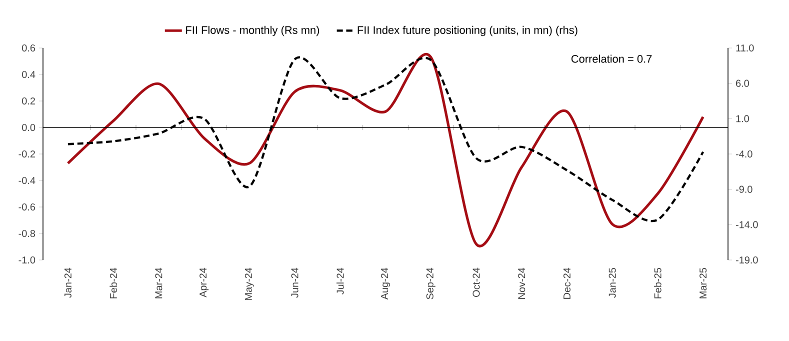 This screenshot has width=789, height=341. Describe the element at coordinates (27, 234) in the screenshot. I see `y-tick-label: -0.8` at that location.